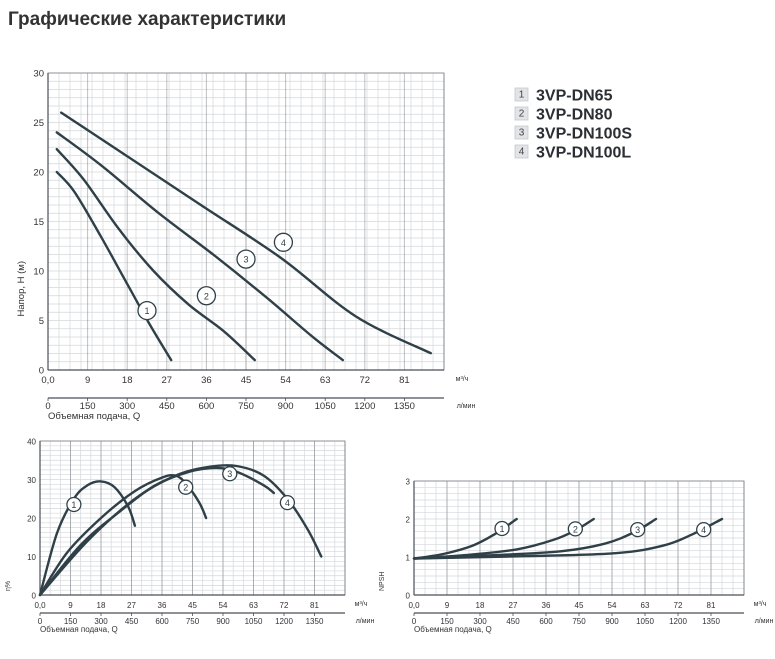  What do you see at coordinates (8, 586) in the screenshot?
I see `y-axis-label: η%` at bounding box center [8, 586].